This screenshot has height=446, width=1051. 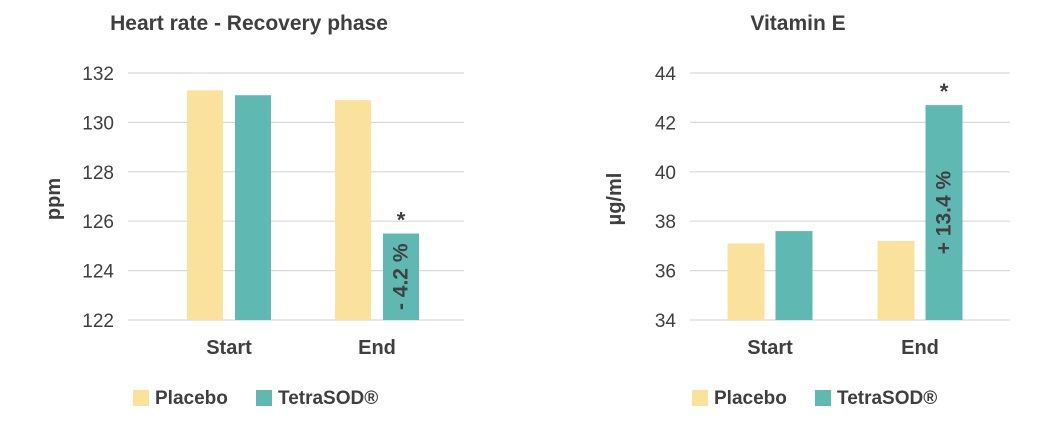 I want to click on bar-change-label: - 4.2 %, so click(x=401, y=276).